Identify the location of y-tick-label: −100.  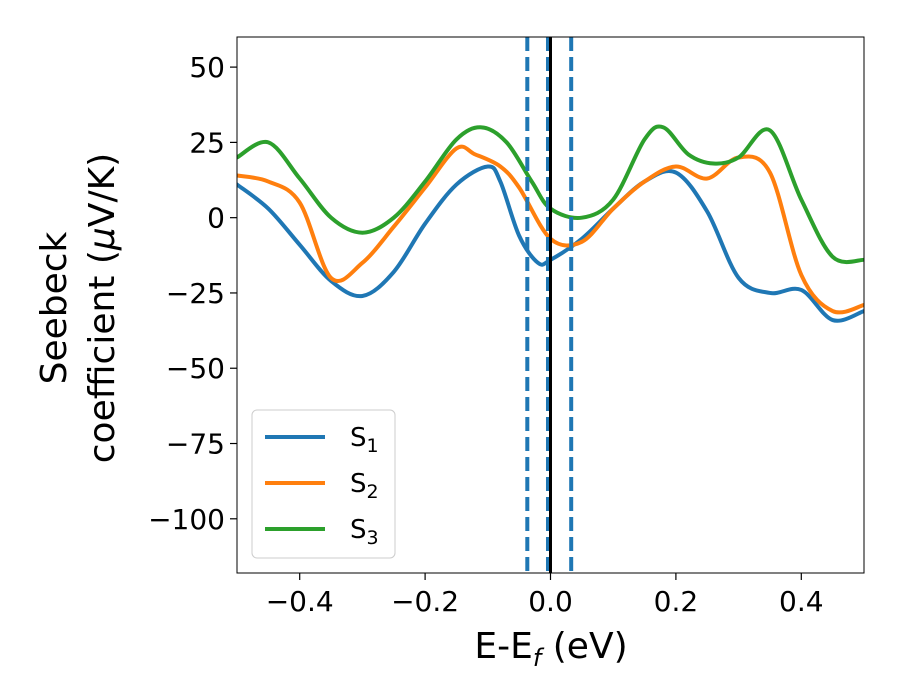
(186, 519).